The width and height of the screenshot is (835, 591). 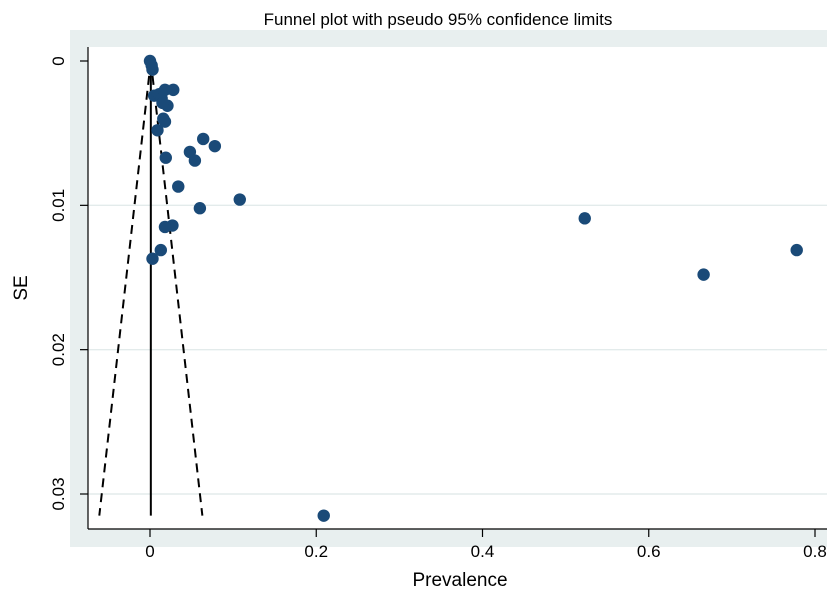 I want to click on y-tick-label: 0, so click(x=58, y=60).